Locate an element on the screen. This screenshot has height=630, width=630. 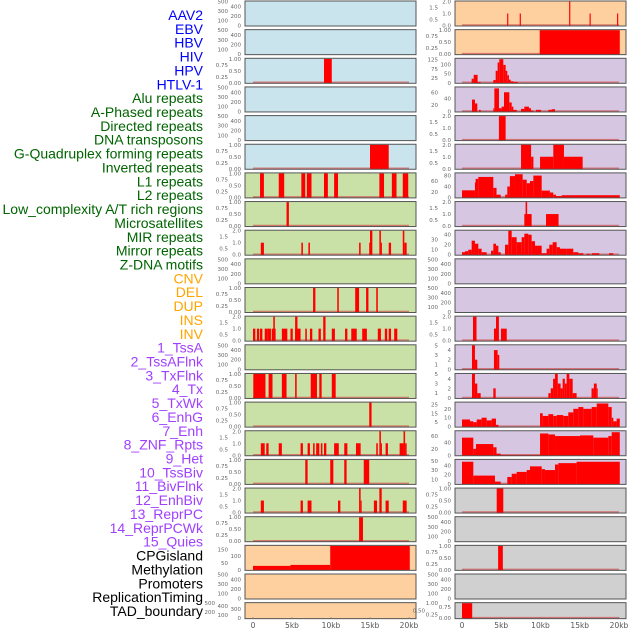
track-label: HIV is located at coordinates (192, 57).